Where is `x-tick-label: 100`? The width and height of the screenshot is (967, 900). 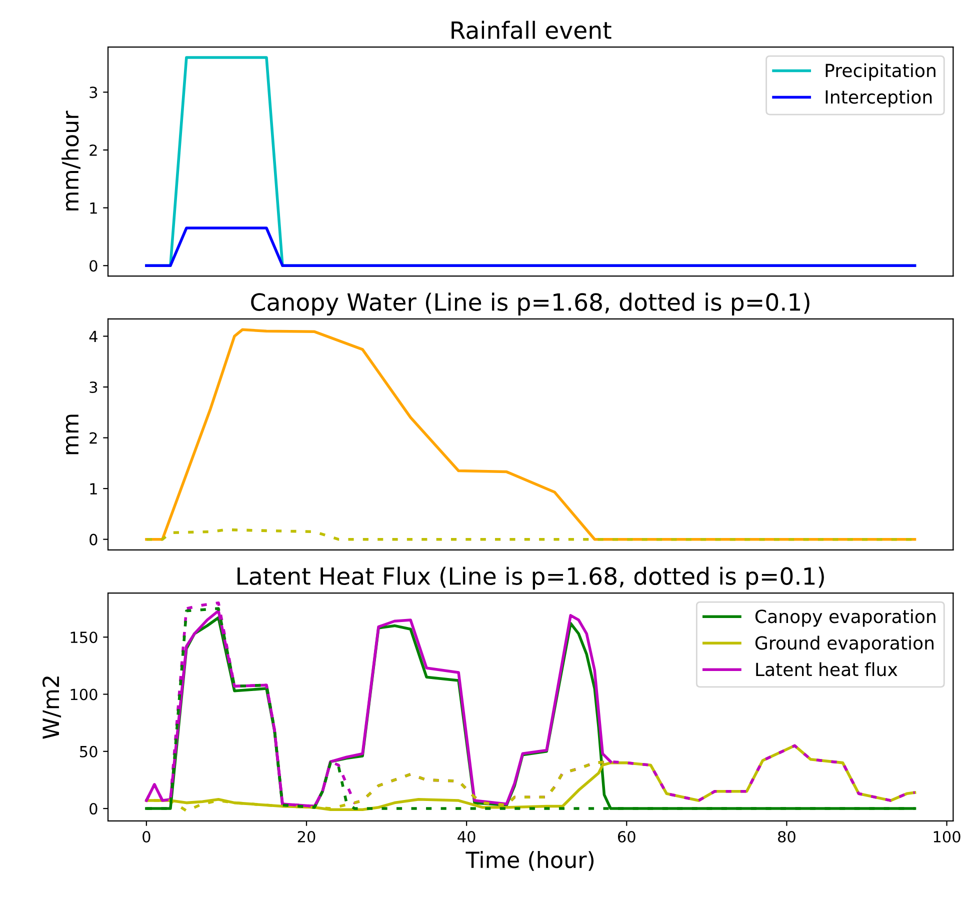 x-tick-label: 100 is located at coordinates (947, 836).